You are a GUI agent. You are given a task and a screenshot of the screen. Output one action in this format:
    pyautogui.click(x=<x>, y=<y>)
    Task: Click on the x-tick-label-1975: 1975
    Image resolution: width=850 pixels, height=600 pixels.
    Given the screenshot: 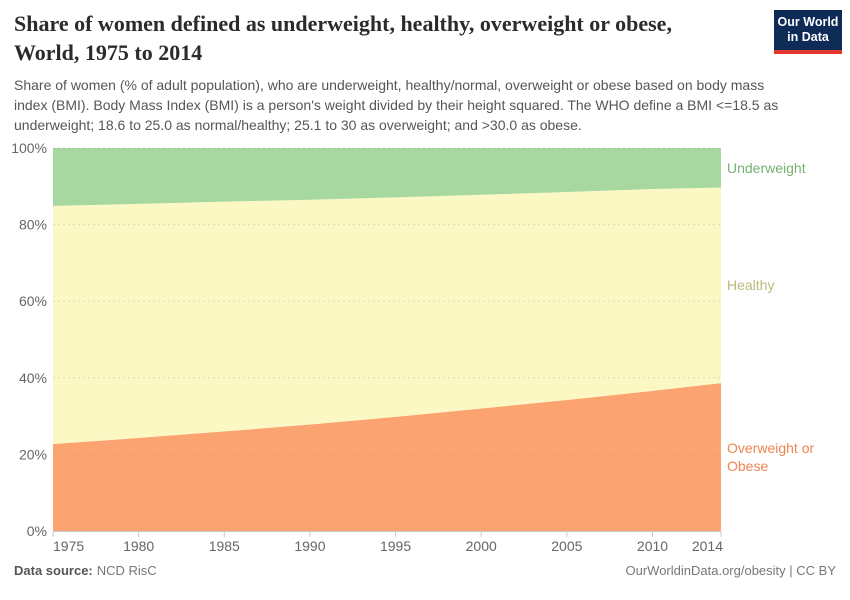 What is the action you would take?
    pyautogui.click(x=68, y=546)
    